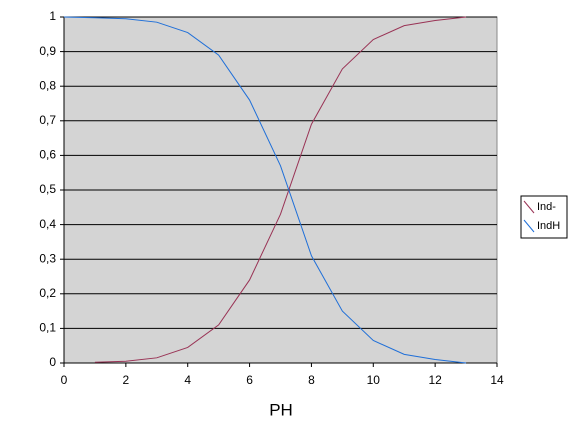 This screenshot has width=576, height=432. I want to click on y-tick-label: 0,3, so click(47, 258).